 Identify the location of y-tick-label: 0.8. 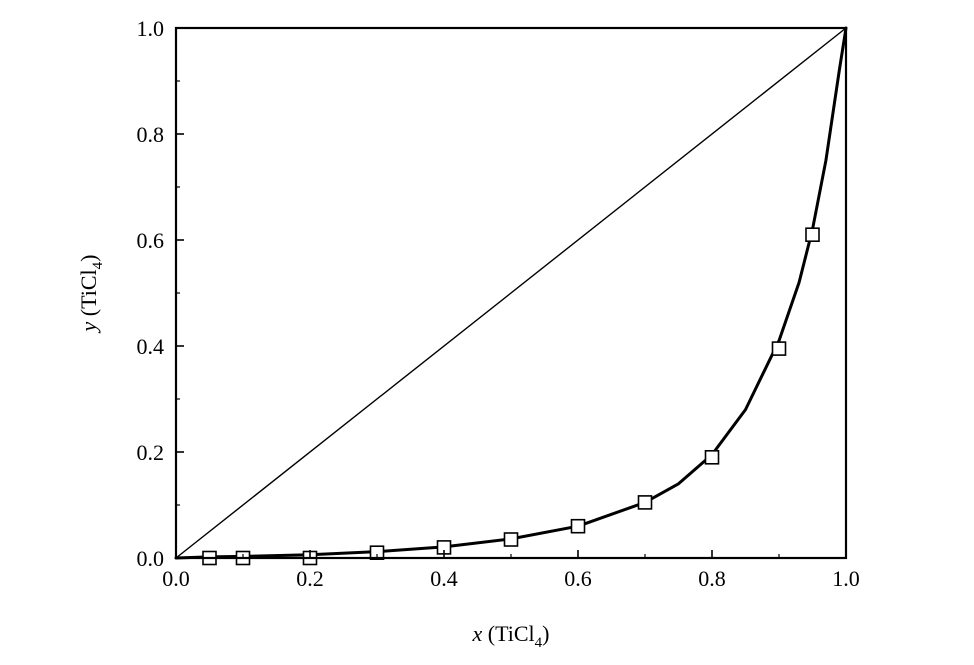
(151, 134).